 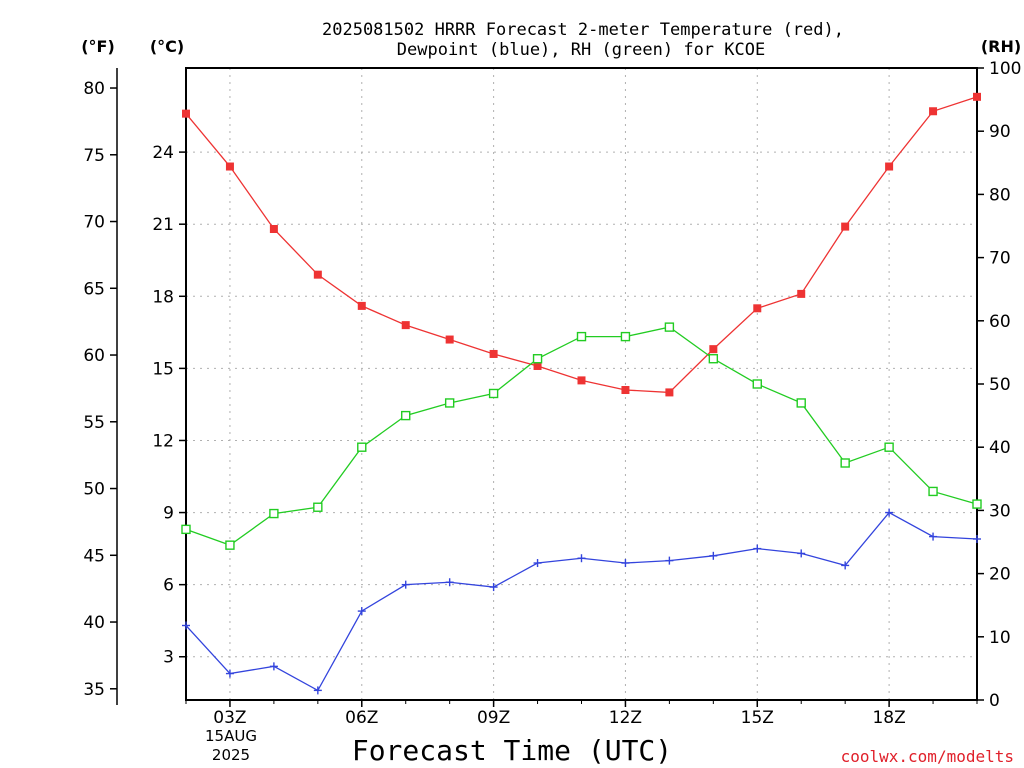 I want to click on celsius-tick-label: 3, so click(x=168, y=658).